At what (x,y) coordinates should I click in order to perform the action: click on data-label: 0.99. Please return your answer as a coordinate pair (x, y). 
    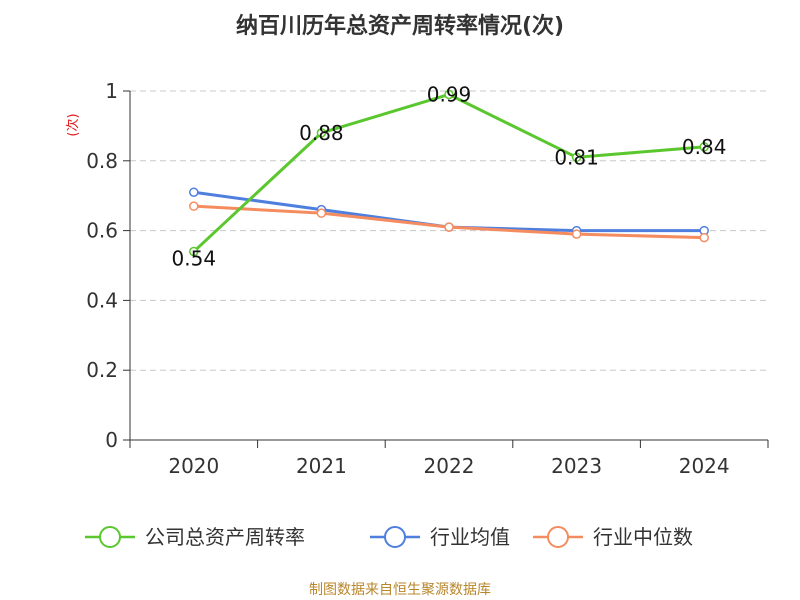
    Looking at the image, I should click on (449, 94).